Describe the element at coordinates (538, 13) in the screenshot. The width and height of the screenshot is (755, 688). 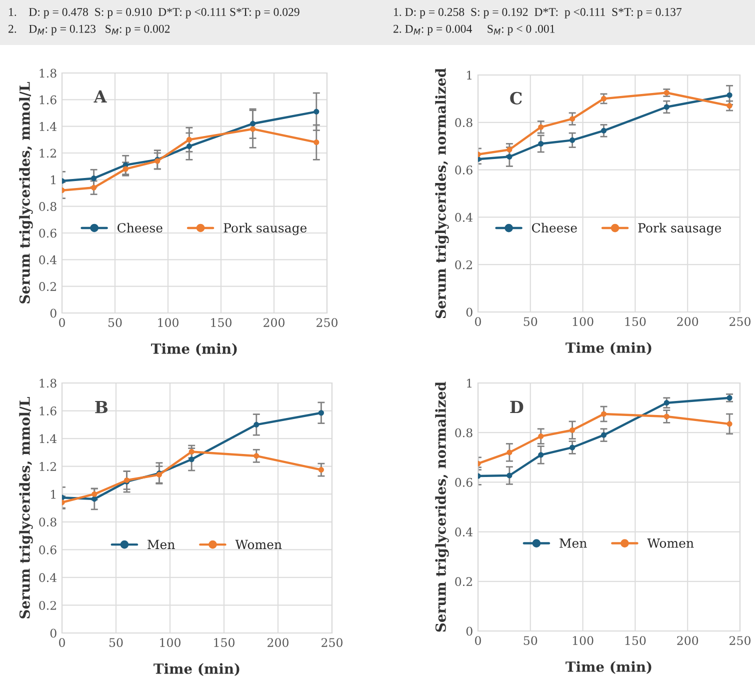
I see `text: 1. D: p = 0.258 S: p = 0.192 D*T: p <0.111 S*T: p = 0.137` at that location.